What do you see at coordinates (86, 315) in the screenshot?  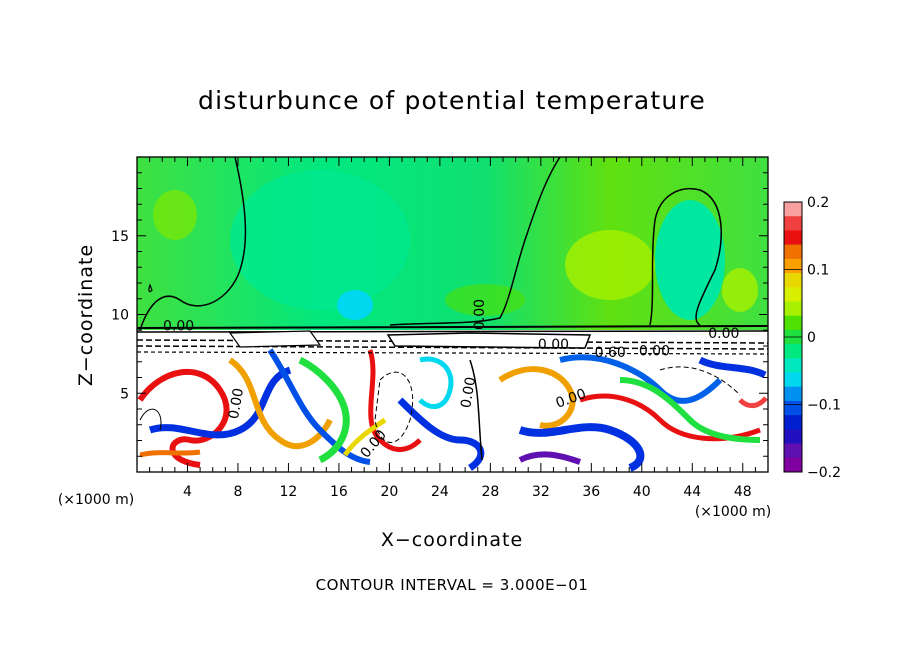 I see `y-axis-label: Z−coordinate` at bounding box center [86, 315].